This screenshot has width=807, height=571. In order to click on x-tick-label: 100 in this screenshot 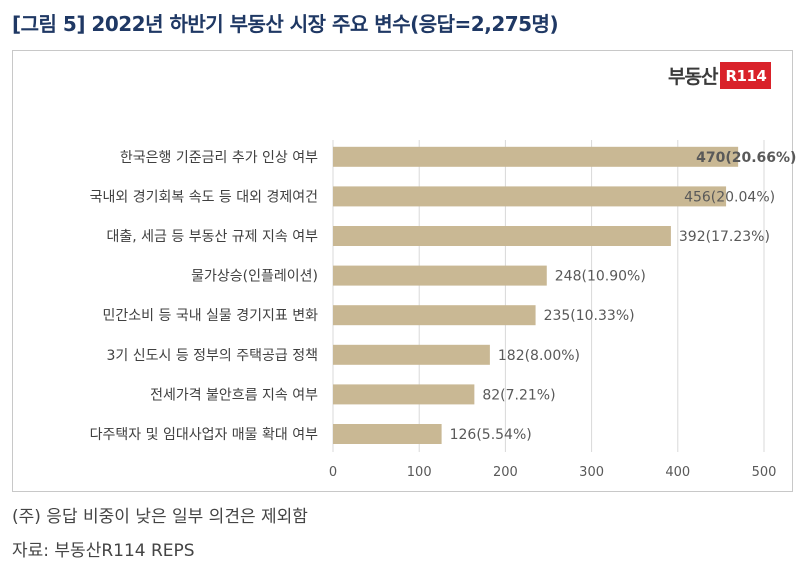, I will do `click(419, 472)`.